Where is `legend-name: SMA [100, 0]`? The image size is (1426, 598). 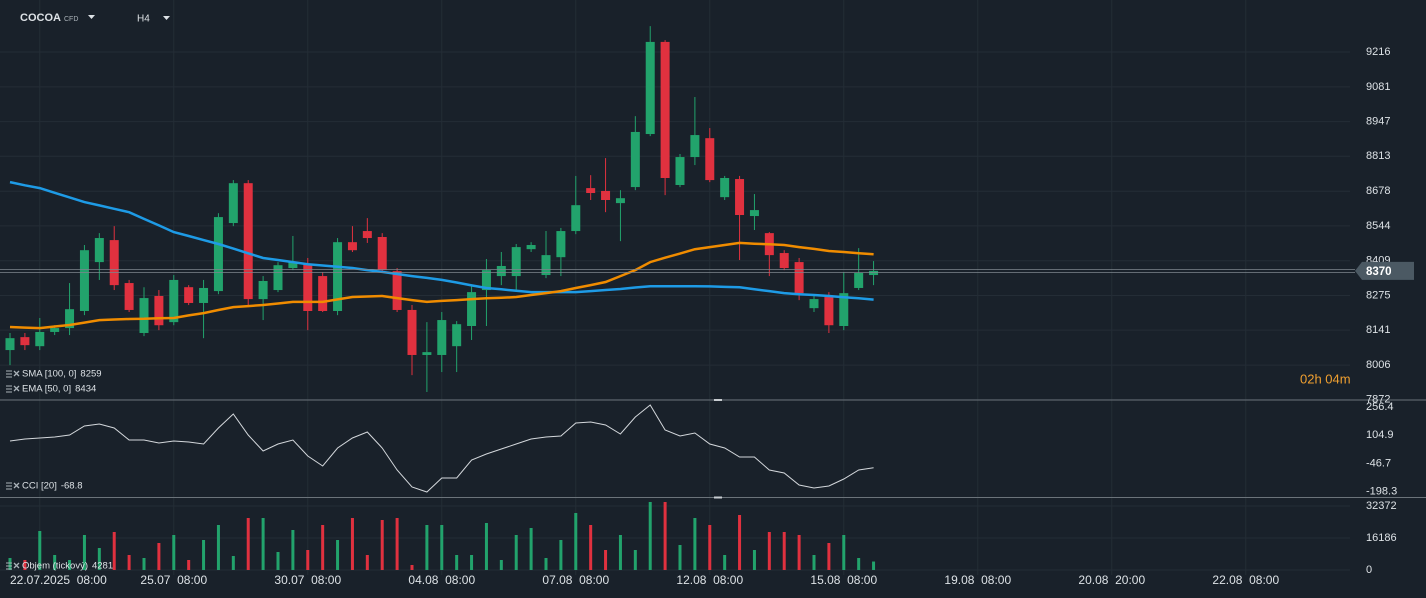 legend-name: SMA [100, 0] is located at coordinates (49, 374).